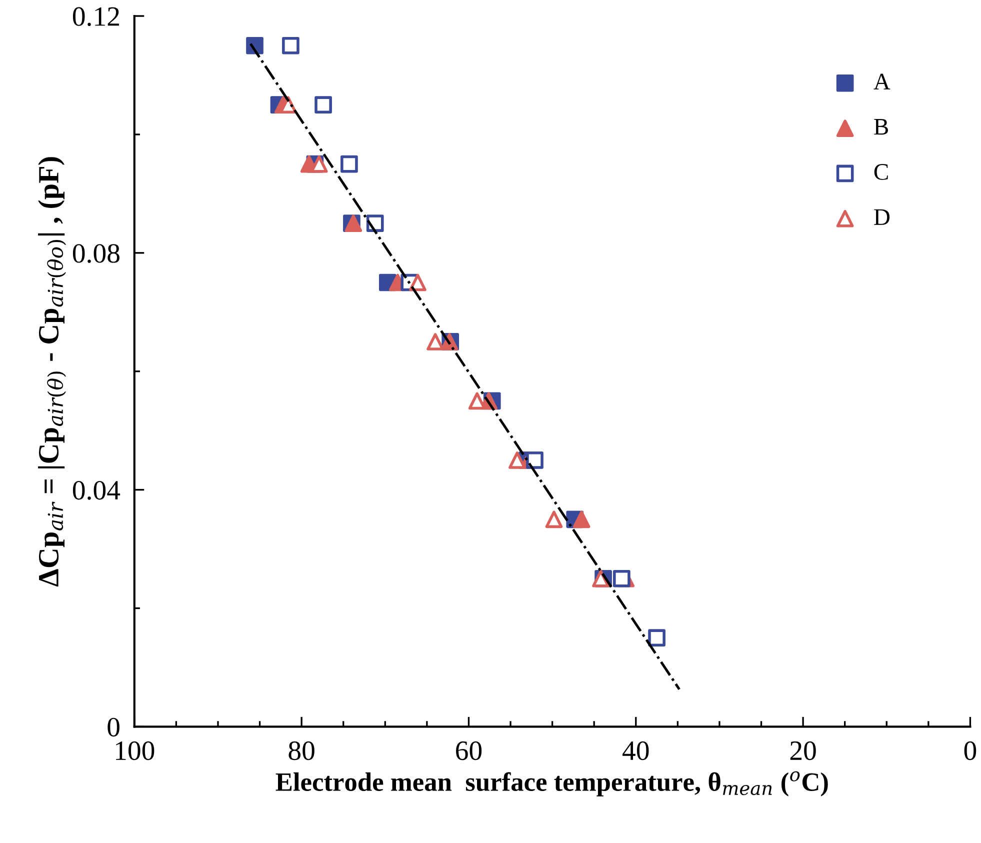 This screenshot has height=843, width=981. What do you see at coordinates (635, 750) in the screenshot?
I see `x-tick-label: 40` at bounding box center [635, 750].